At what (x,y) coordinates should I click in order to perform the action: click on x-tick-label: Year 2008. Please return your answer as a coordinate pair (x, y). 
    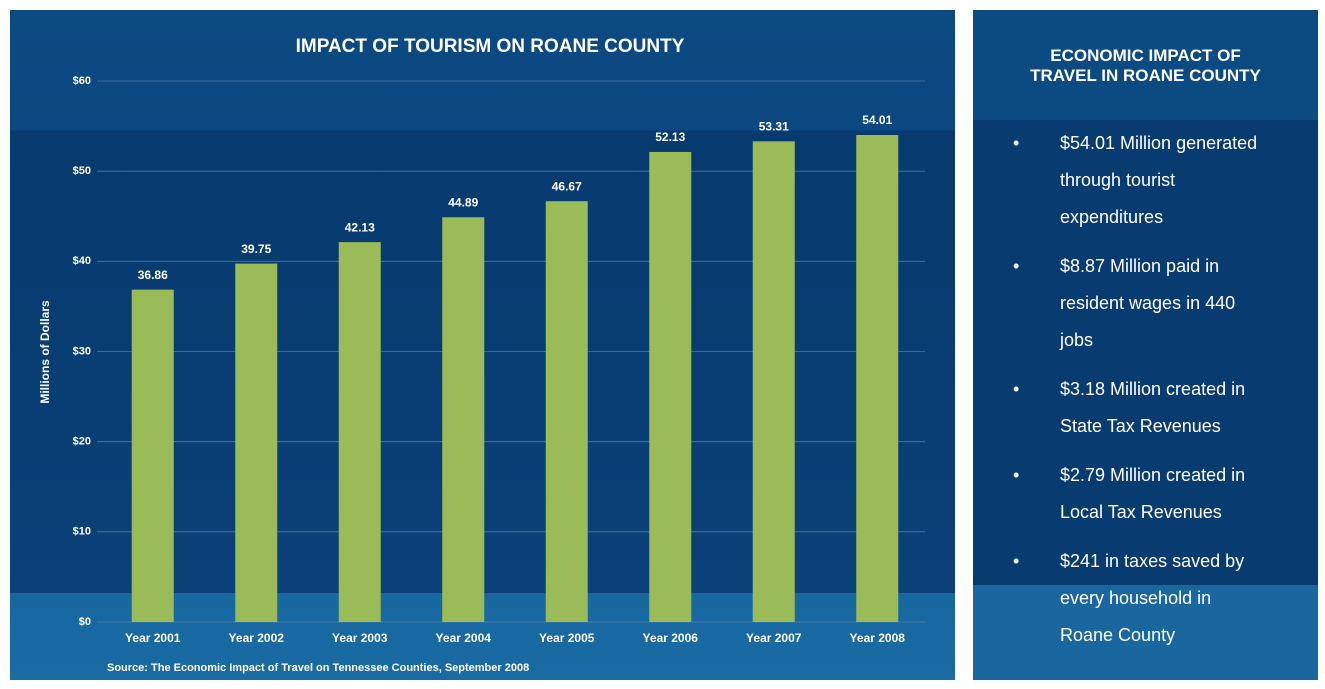
    Looking at the image, I should click on (878, 638).